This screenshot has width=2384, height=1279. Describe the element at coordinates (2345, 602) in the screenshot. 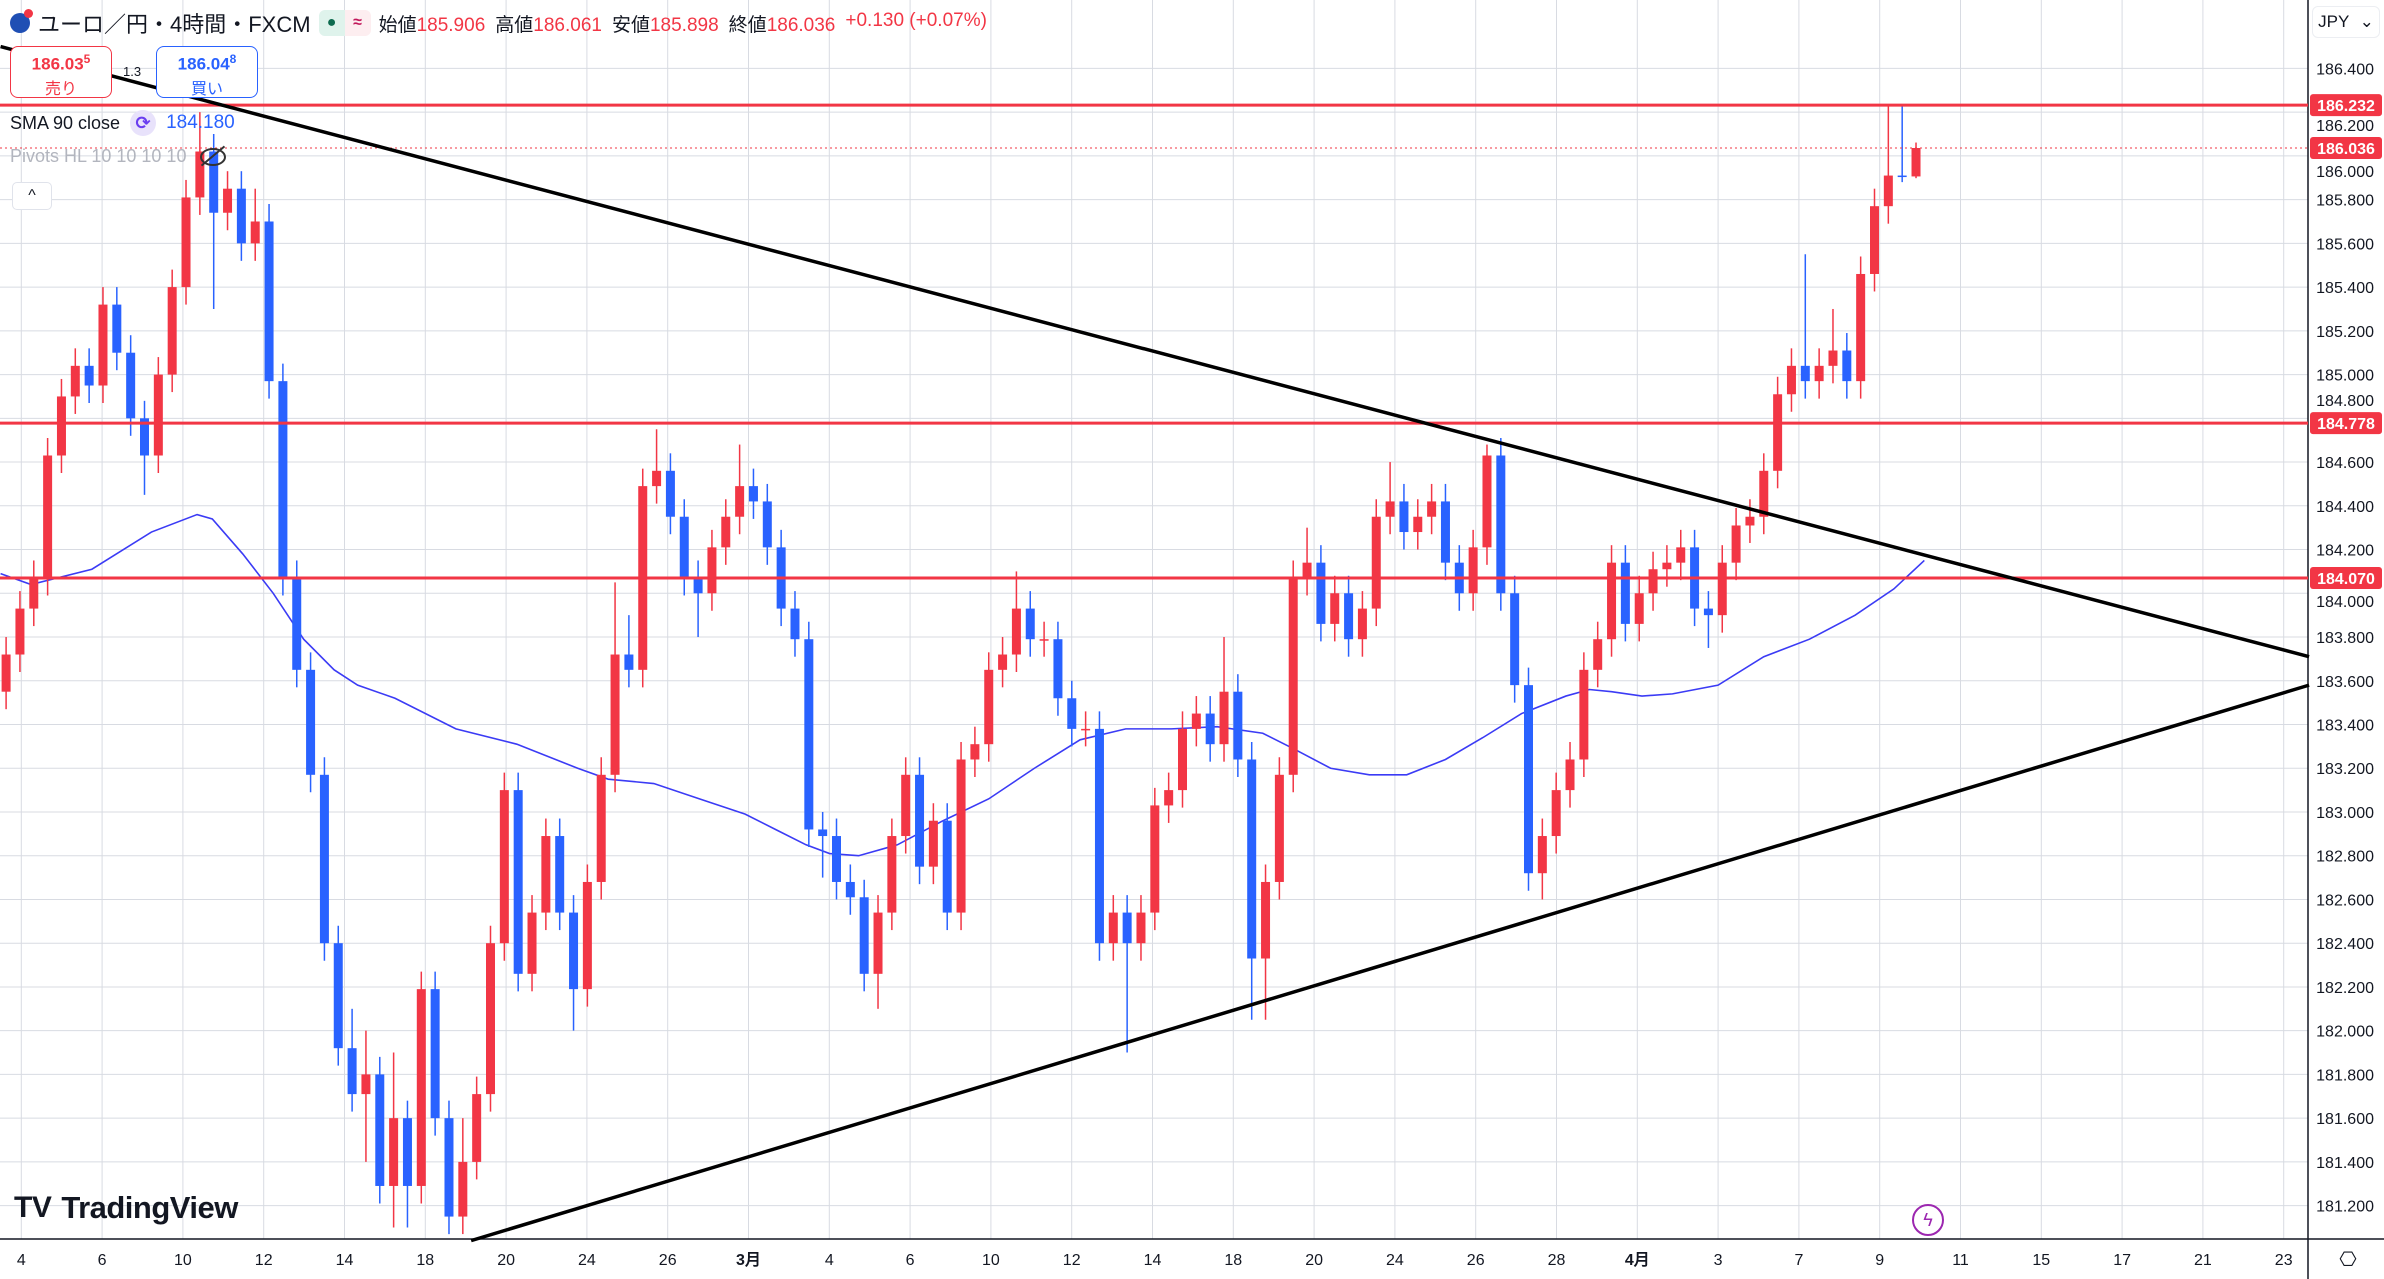

I see `price-tick-label: 184.000` at that location.